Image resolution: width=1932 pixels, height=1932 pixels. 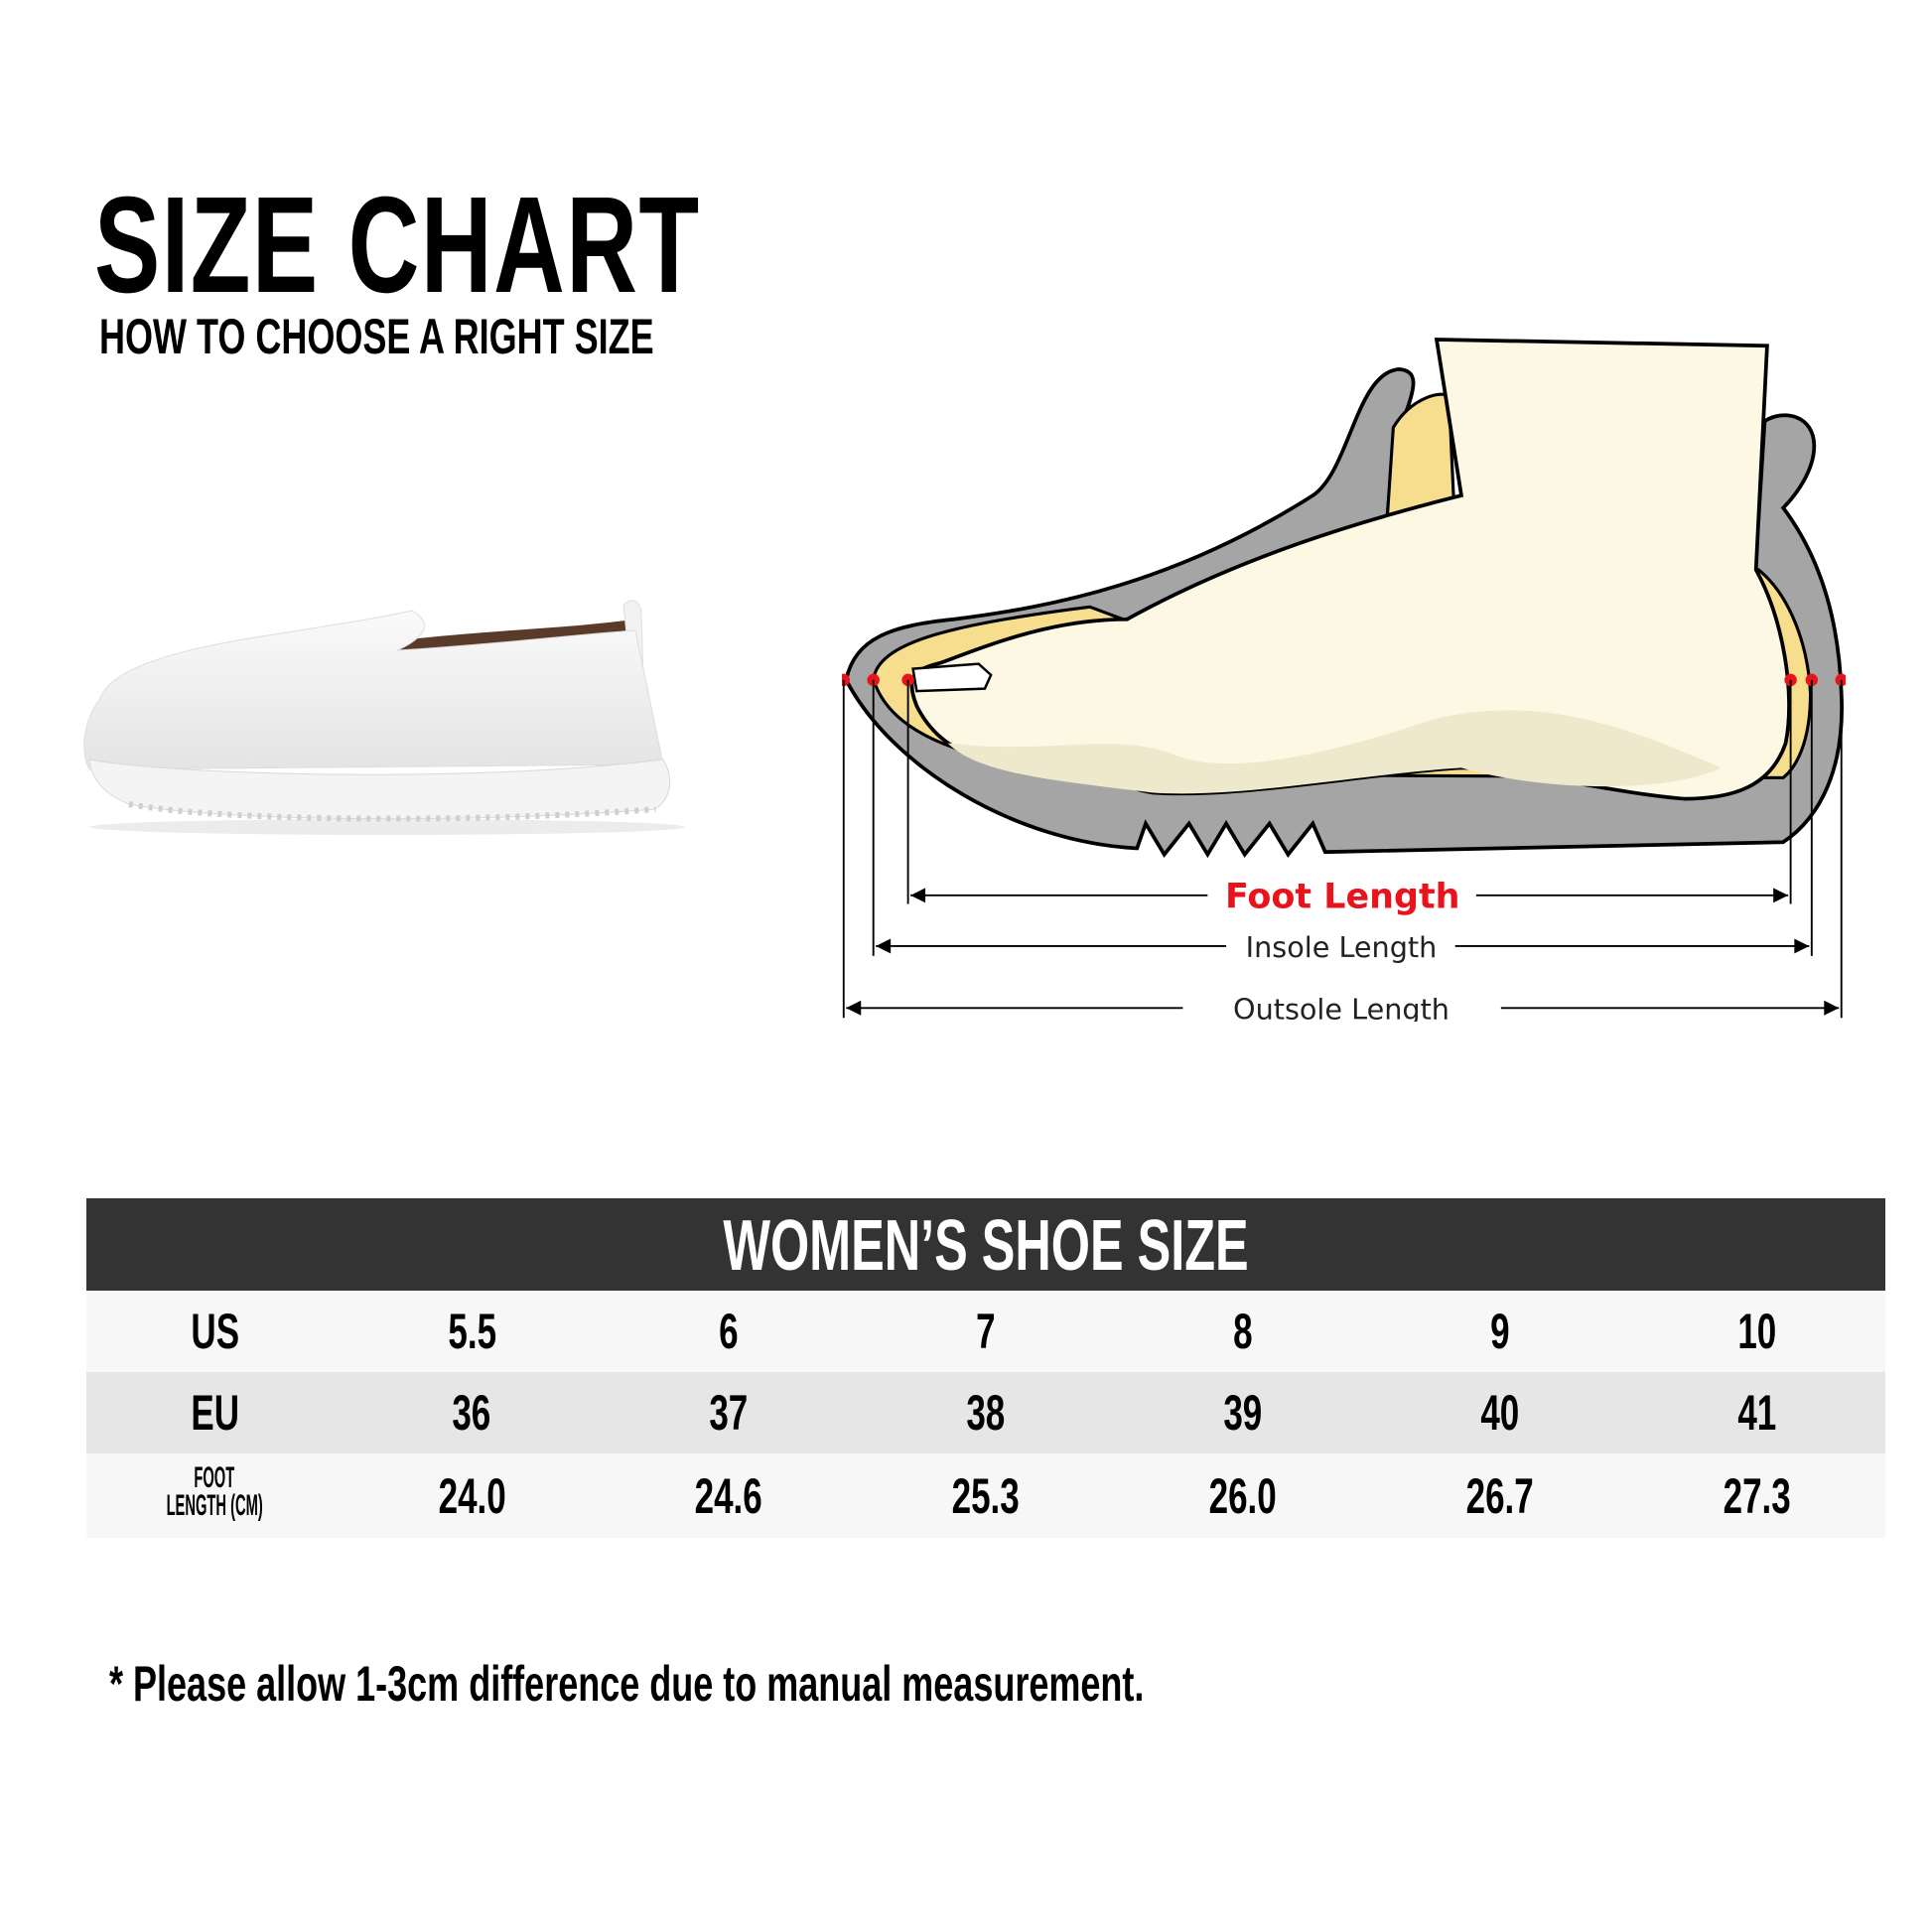 I want to click on page-title: SIZE CHART, so click(x=397, y=245).